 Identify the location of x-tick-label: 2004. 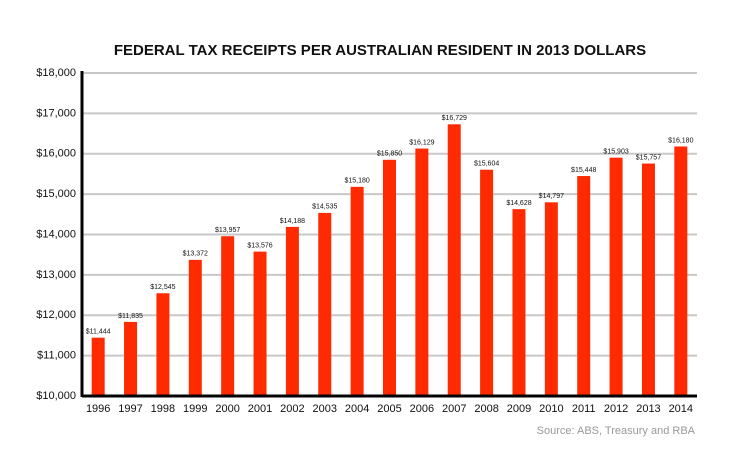
(357, 409).